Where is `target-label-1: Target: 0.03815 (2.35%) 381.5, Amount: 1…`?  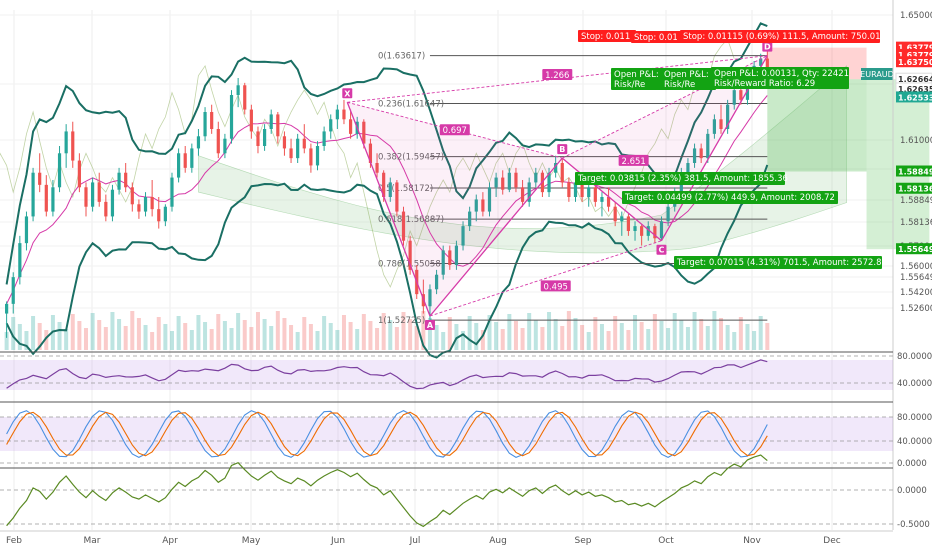
target-label-1: Target: 0.03815 (2.35%) 381.5, Amount: 1… is located at coordinates (681, 178).